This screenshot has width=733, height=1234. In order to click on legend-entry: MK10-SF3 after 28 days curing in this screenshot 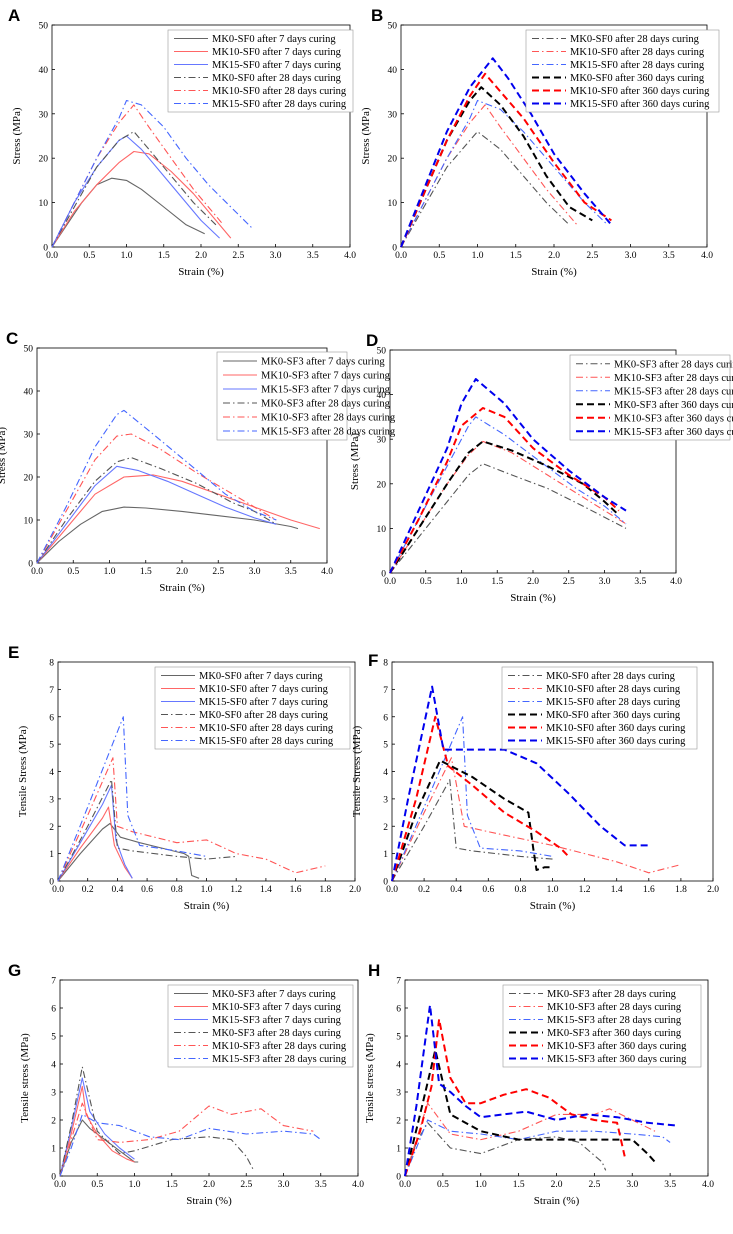, I will do `click(328, 418)`.